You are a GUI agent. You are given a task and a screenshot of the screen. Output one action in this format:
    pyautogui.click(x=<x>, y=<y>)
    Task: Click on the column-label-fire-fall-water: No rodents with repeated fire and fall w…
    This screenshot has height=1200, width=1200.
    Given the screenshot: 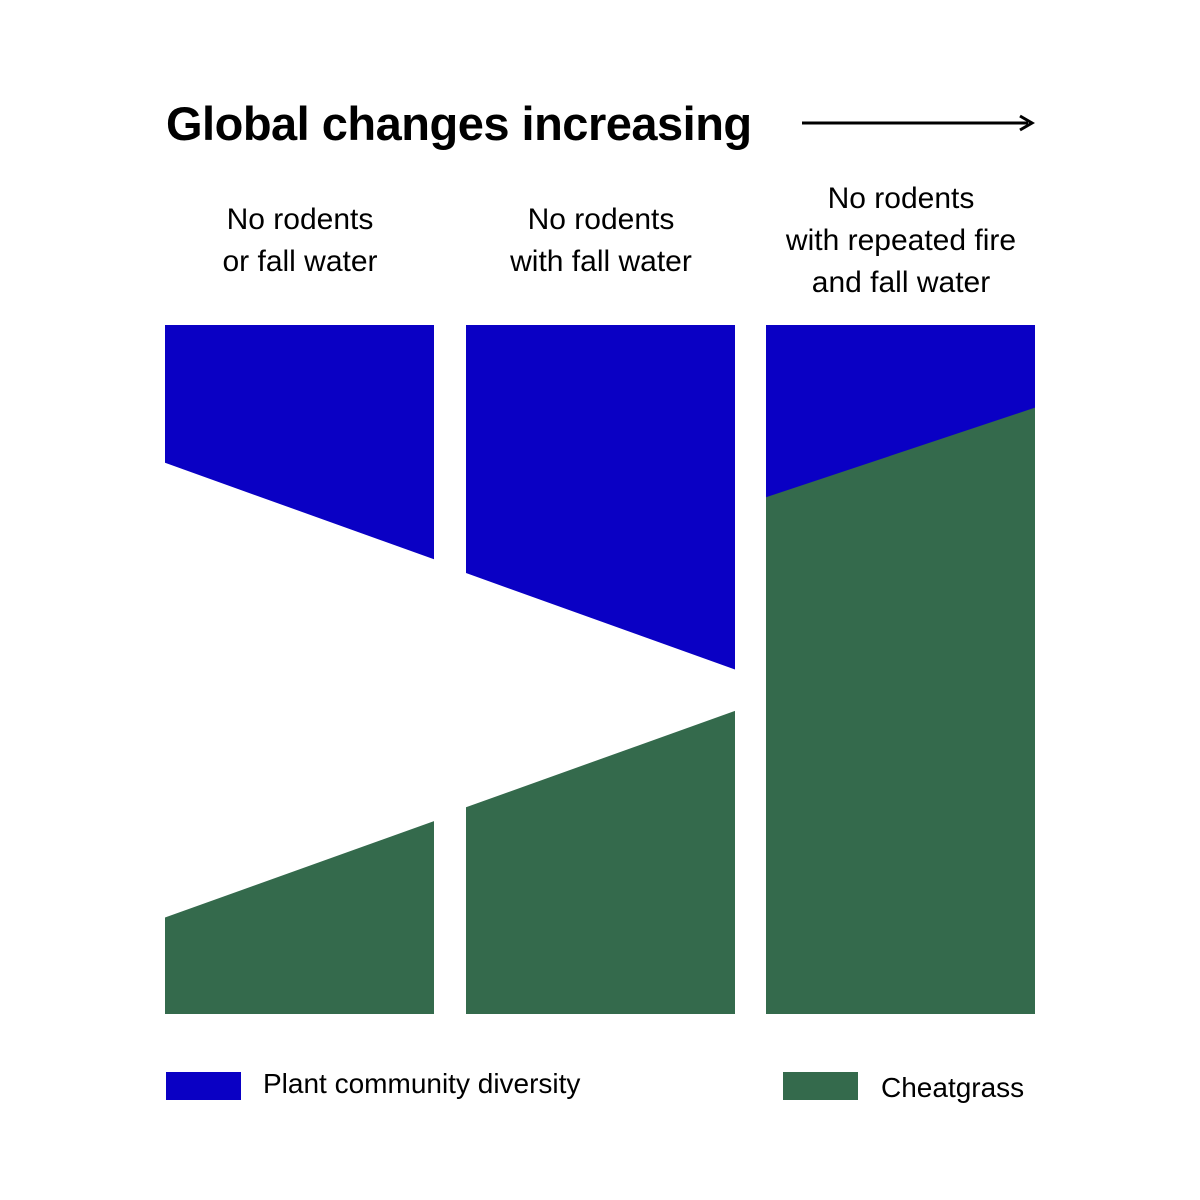 What is the action you would take?
    pyautogui.click(x=901, y=240)
    